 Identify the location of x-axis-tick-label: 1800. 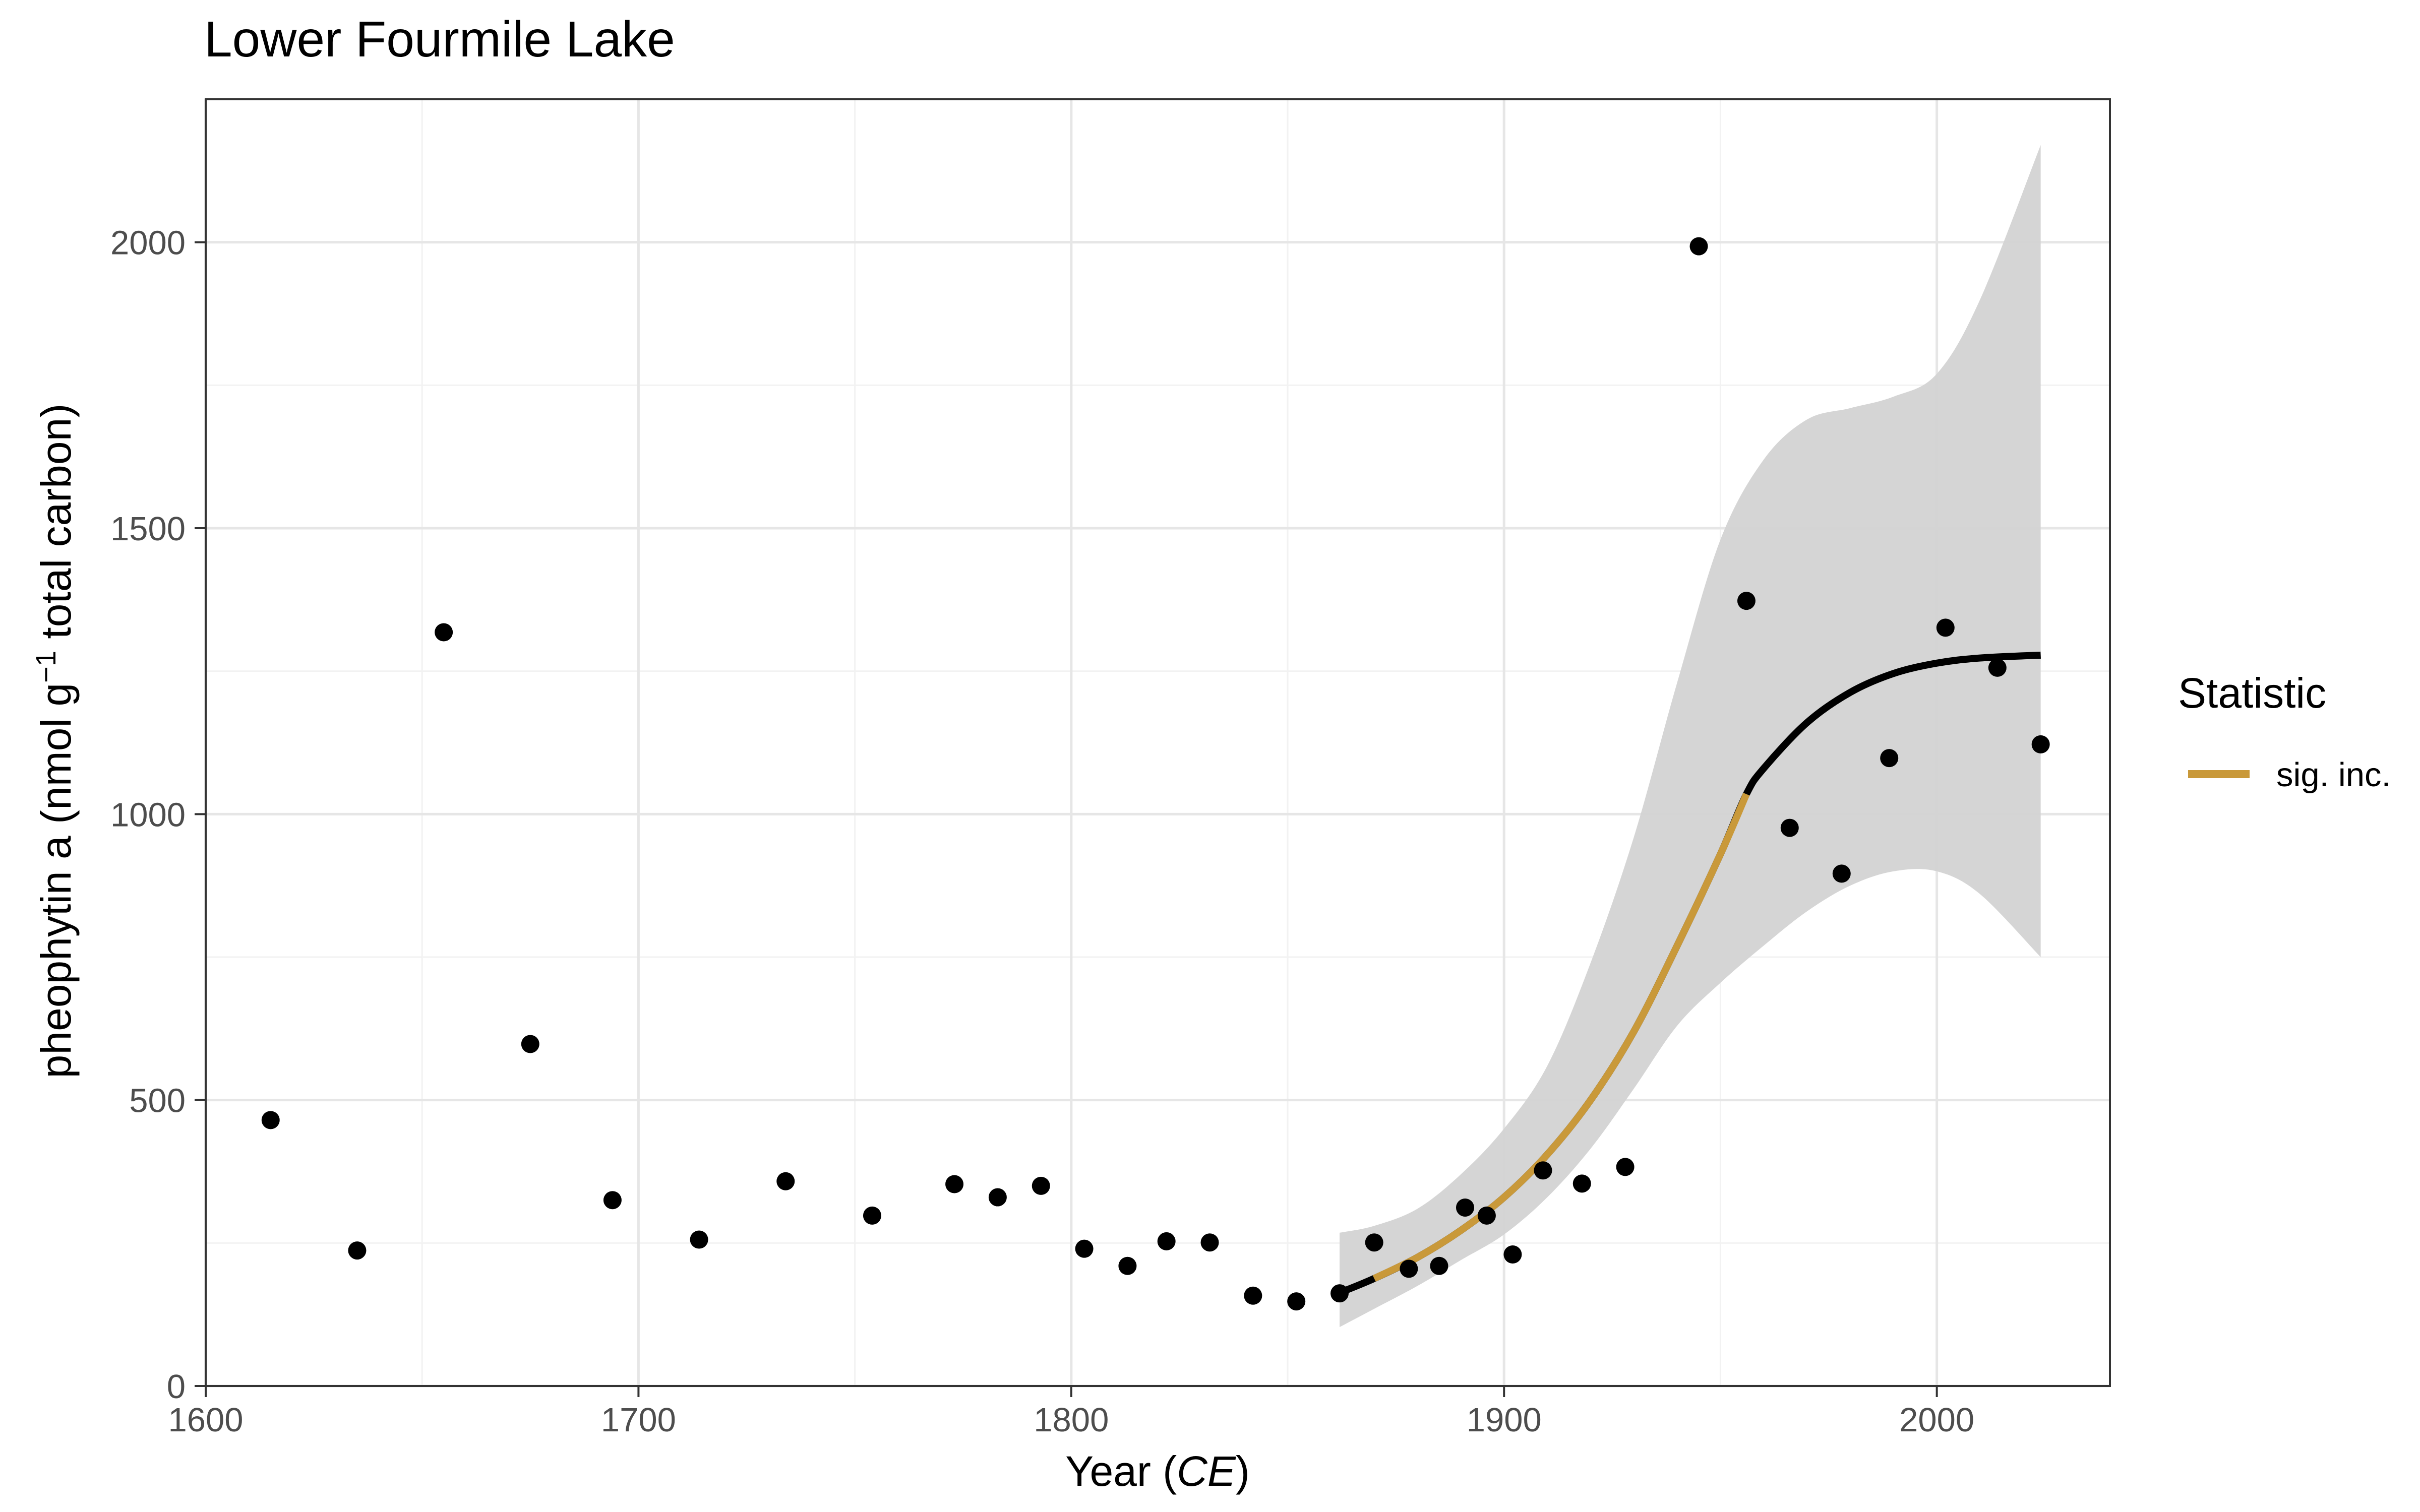
(1071, 1420).